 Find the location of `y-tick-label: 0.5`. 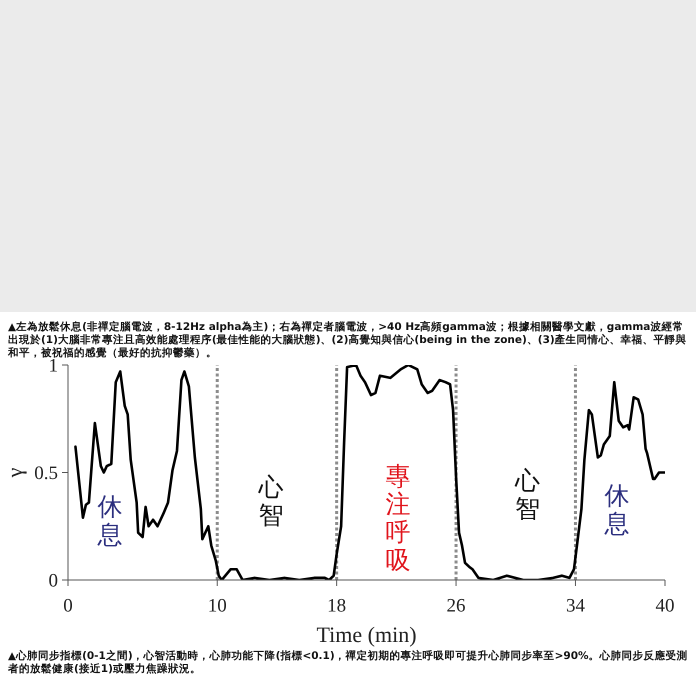

y-tick-label: 0.5 is located at coordinates (46, 473).